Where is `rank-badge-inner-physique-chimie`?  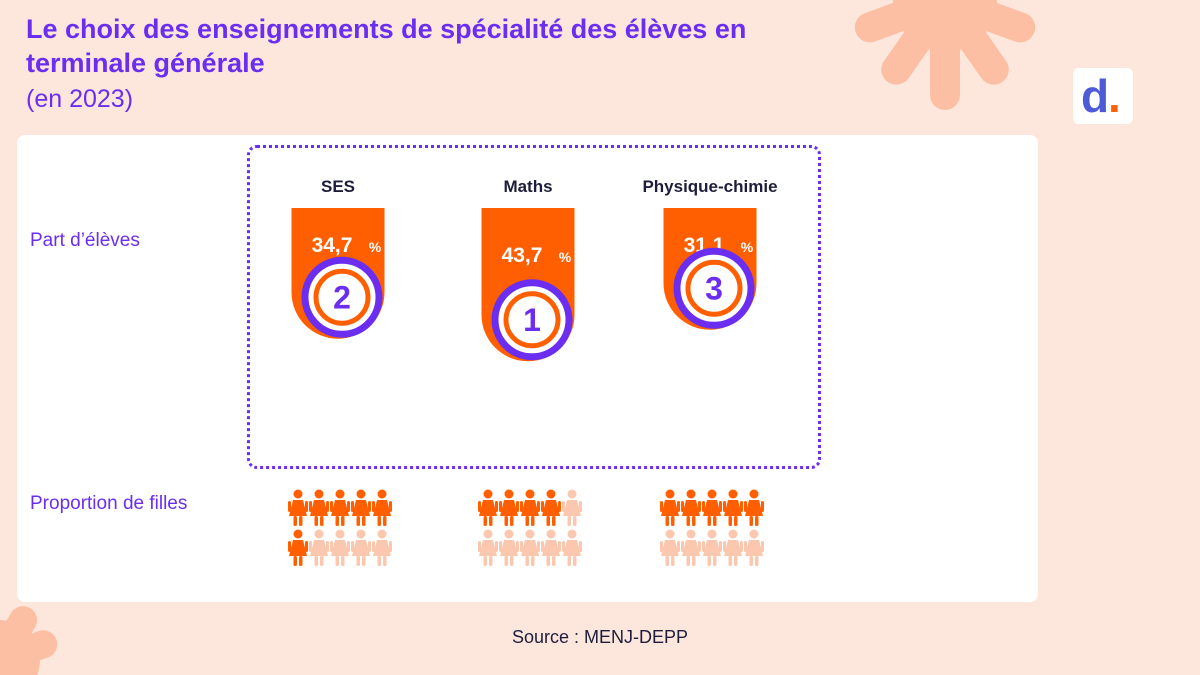 rank-badge-inner-physique-chimie is located at coordinates (714, 288).